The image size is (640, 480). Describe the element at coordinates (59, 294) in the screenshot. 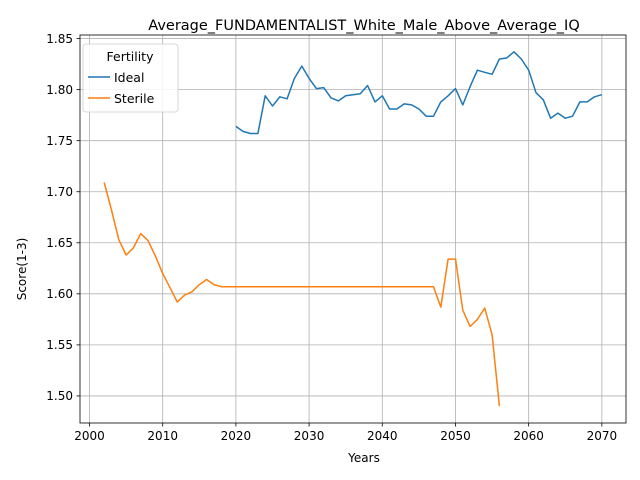

I see `y-tick-label: 1.60` at that location.